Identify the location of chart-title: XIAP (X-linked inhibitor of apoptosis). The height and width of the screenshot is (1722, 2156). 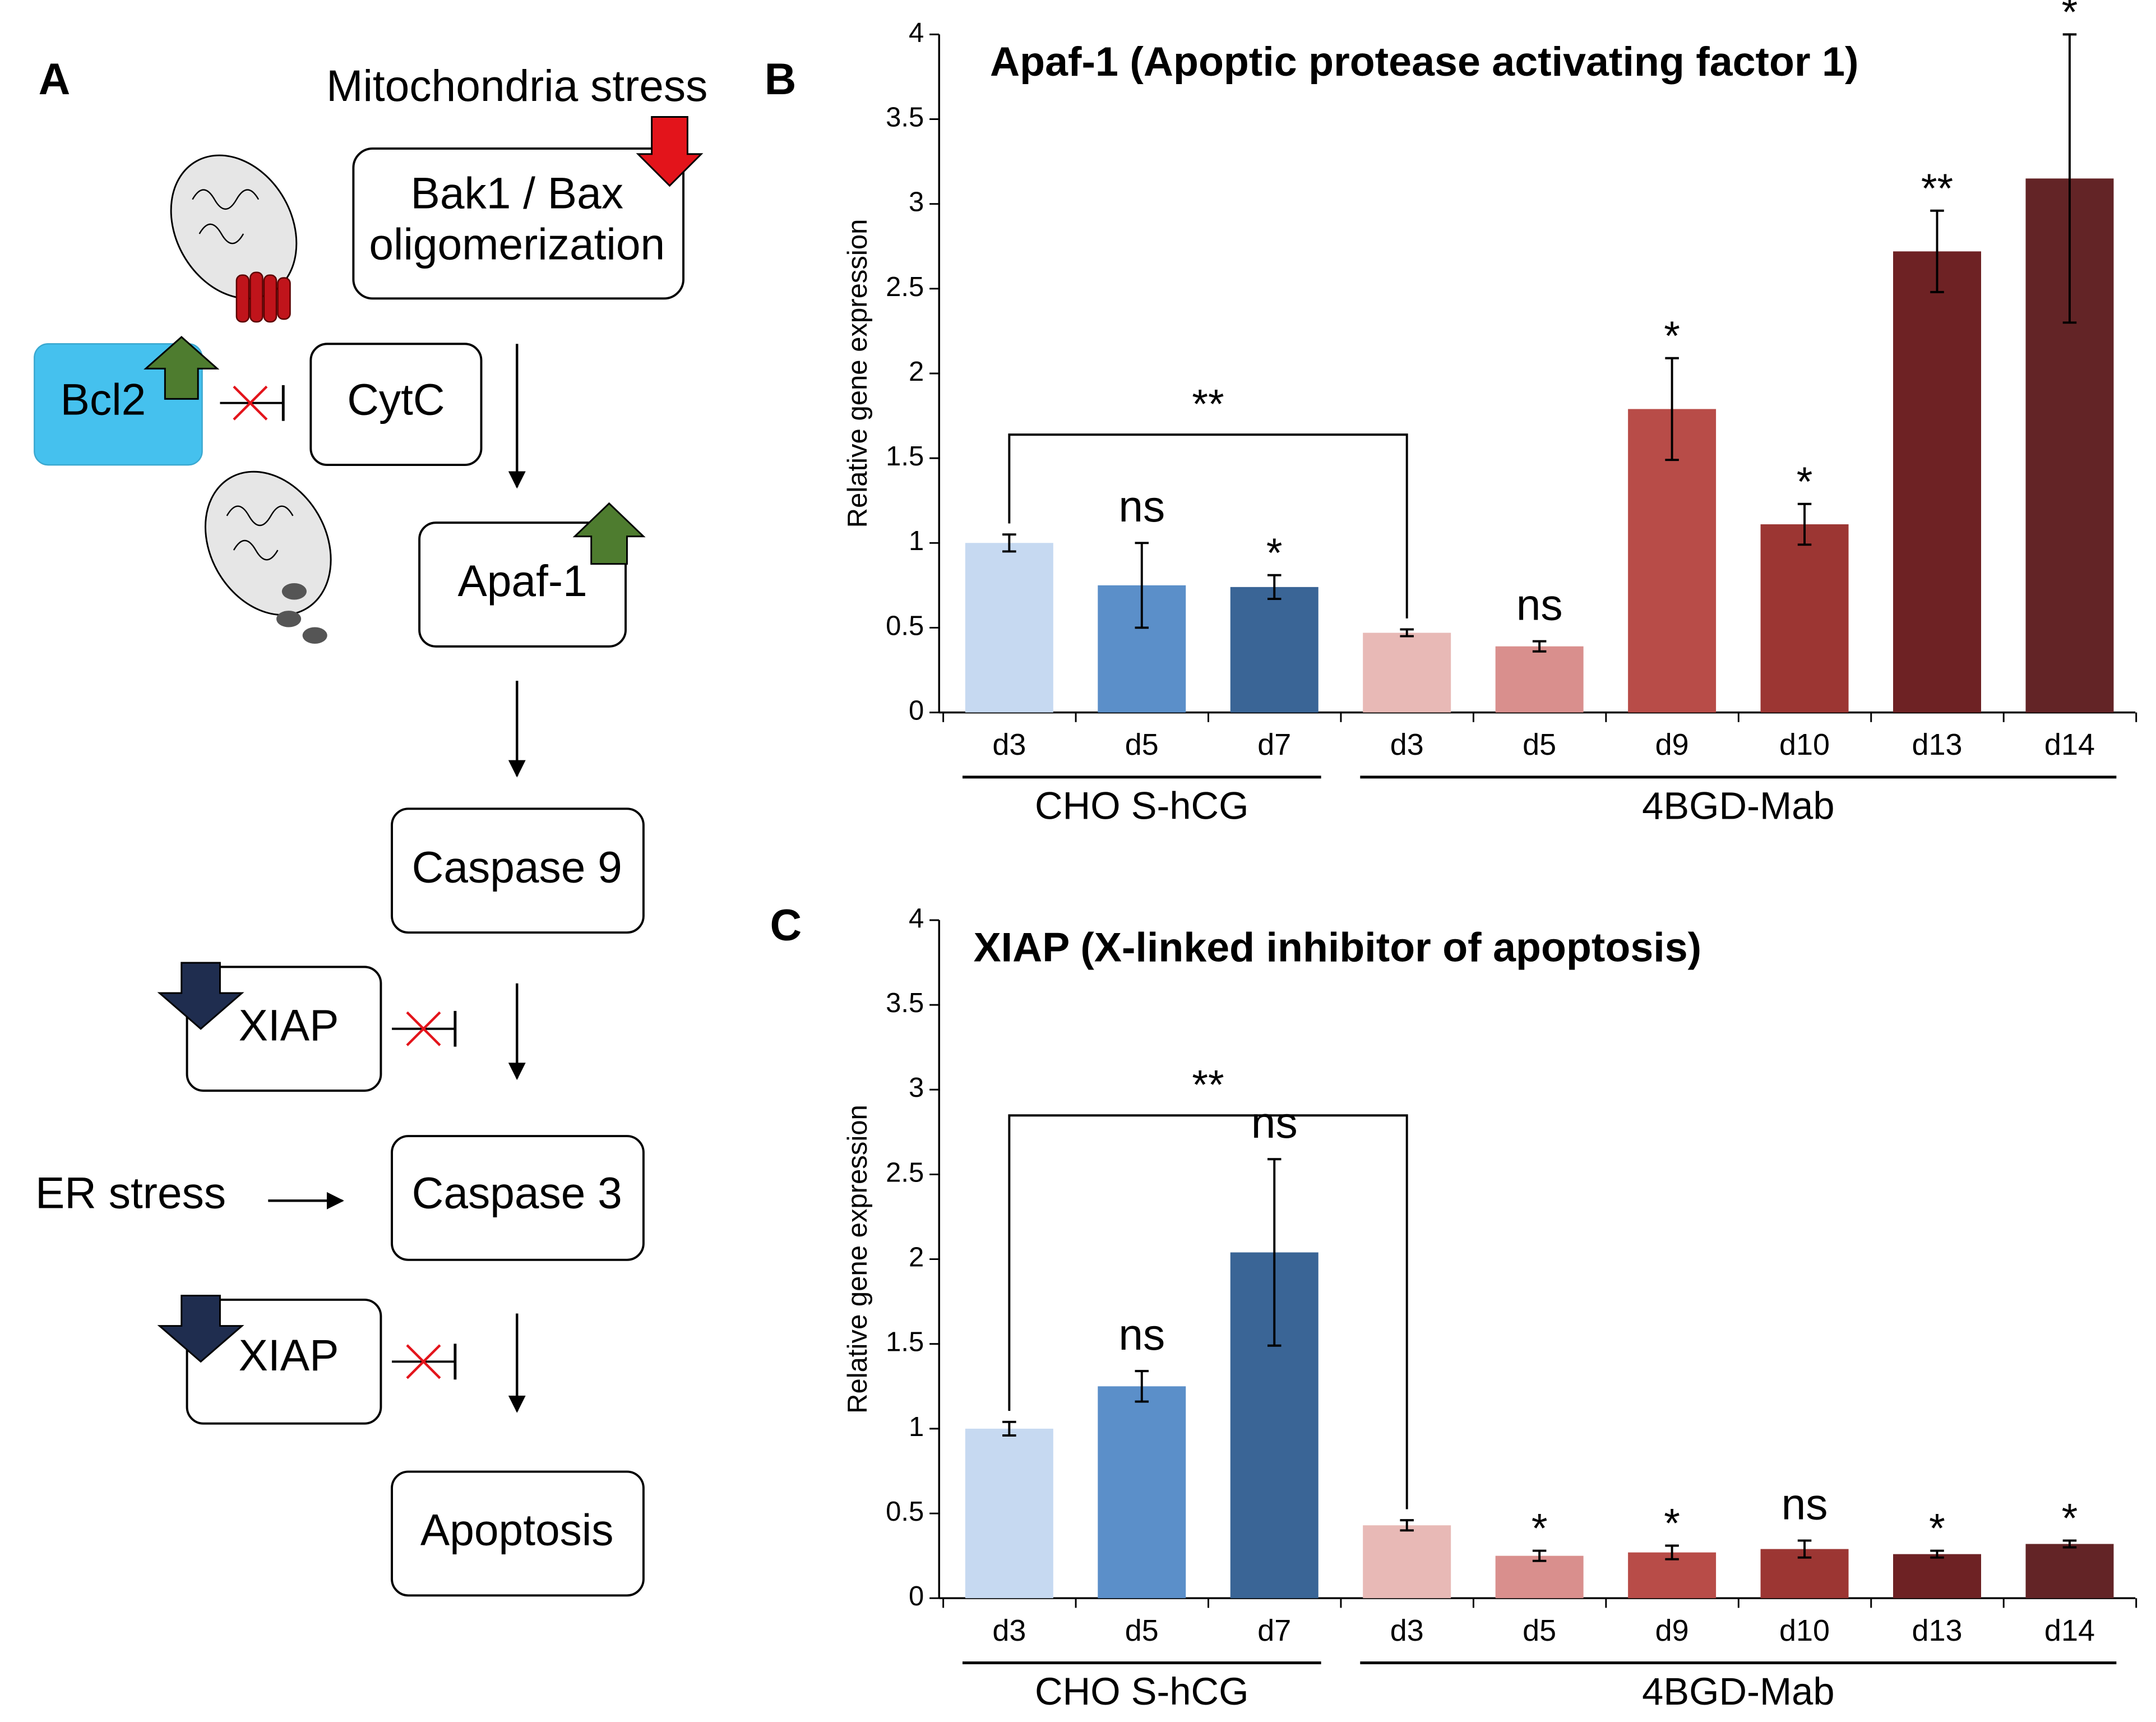
(1338, 947).